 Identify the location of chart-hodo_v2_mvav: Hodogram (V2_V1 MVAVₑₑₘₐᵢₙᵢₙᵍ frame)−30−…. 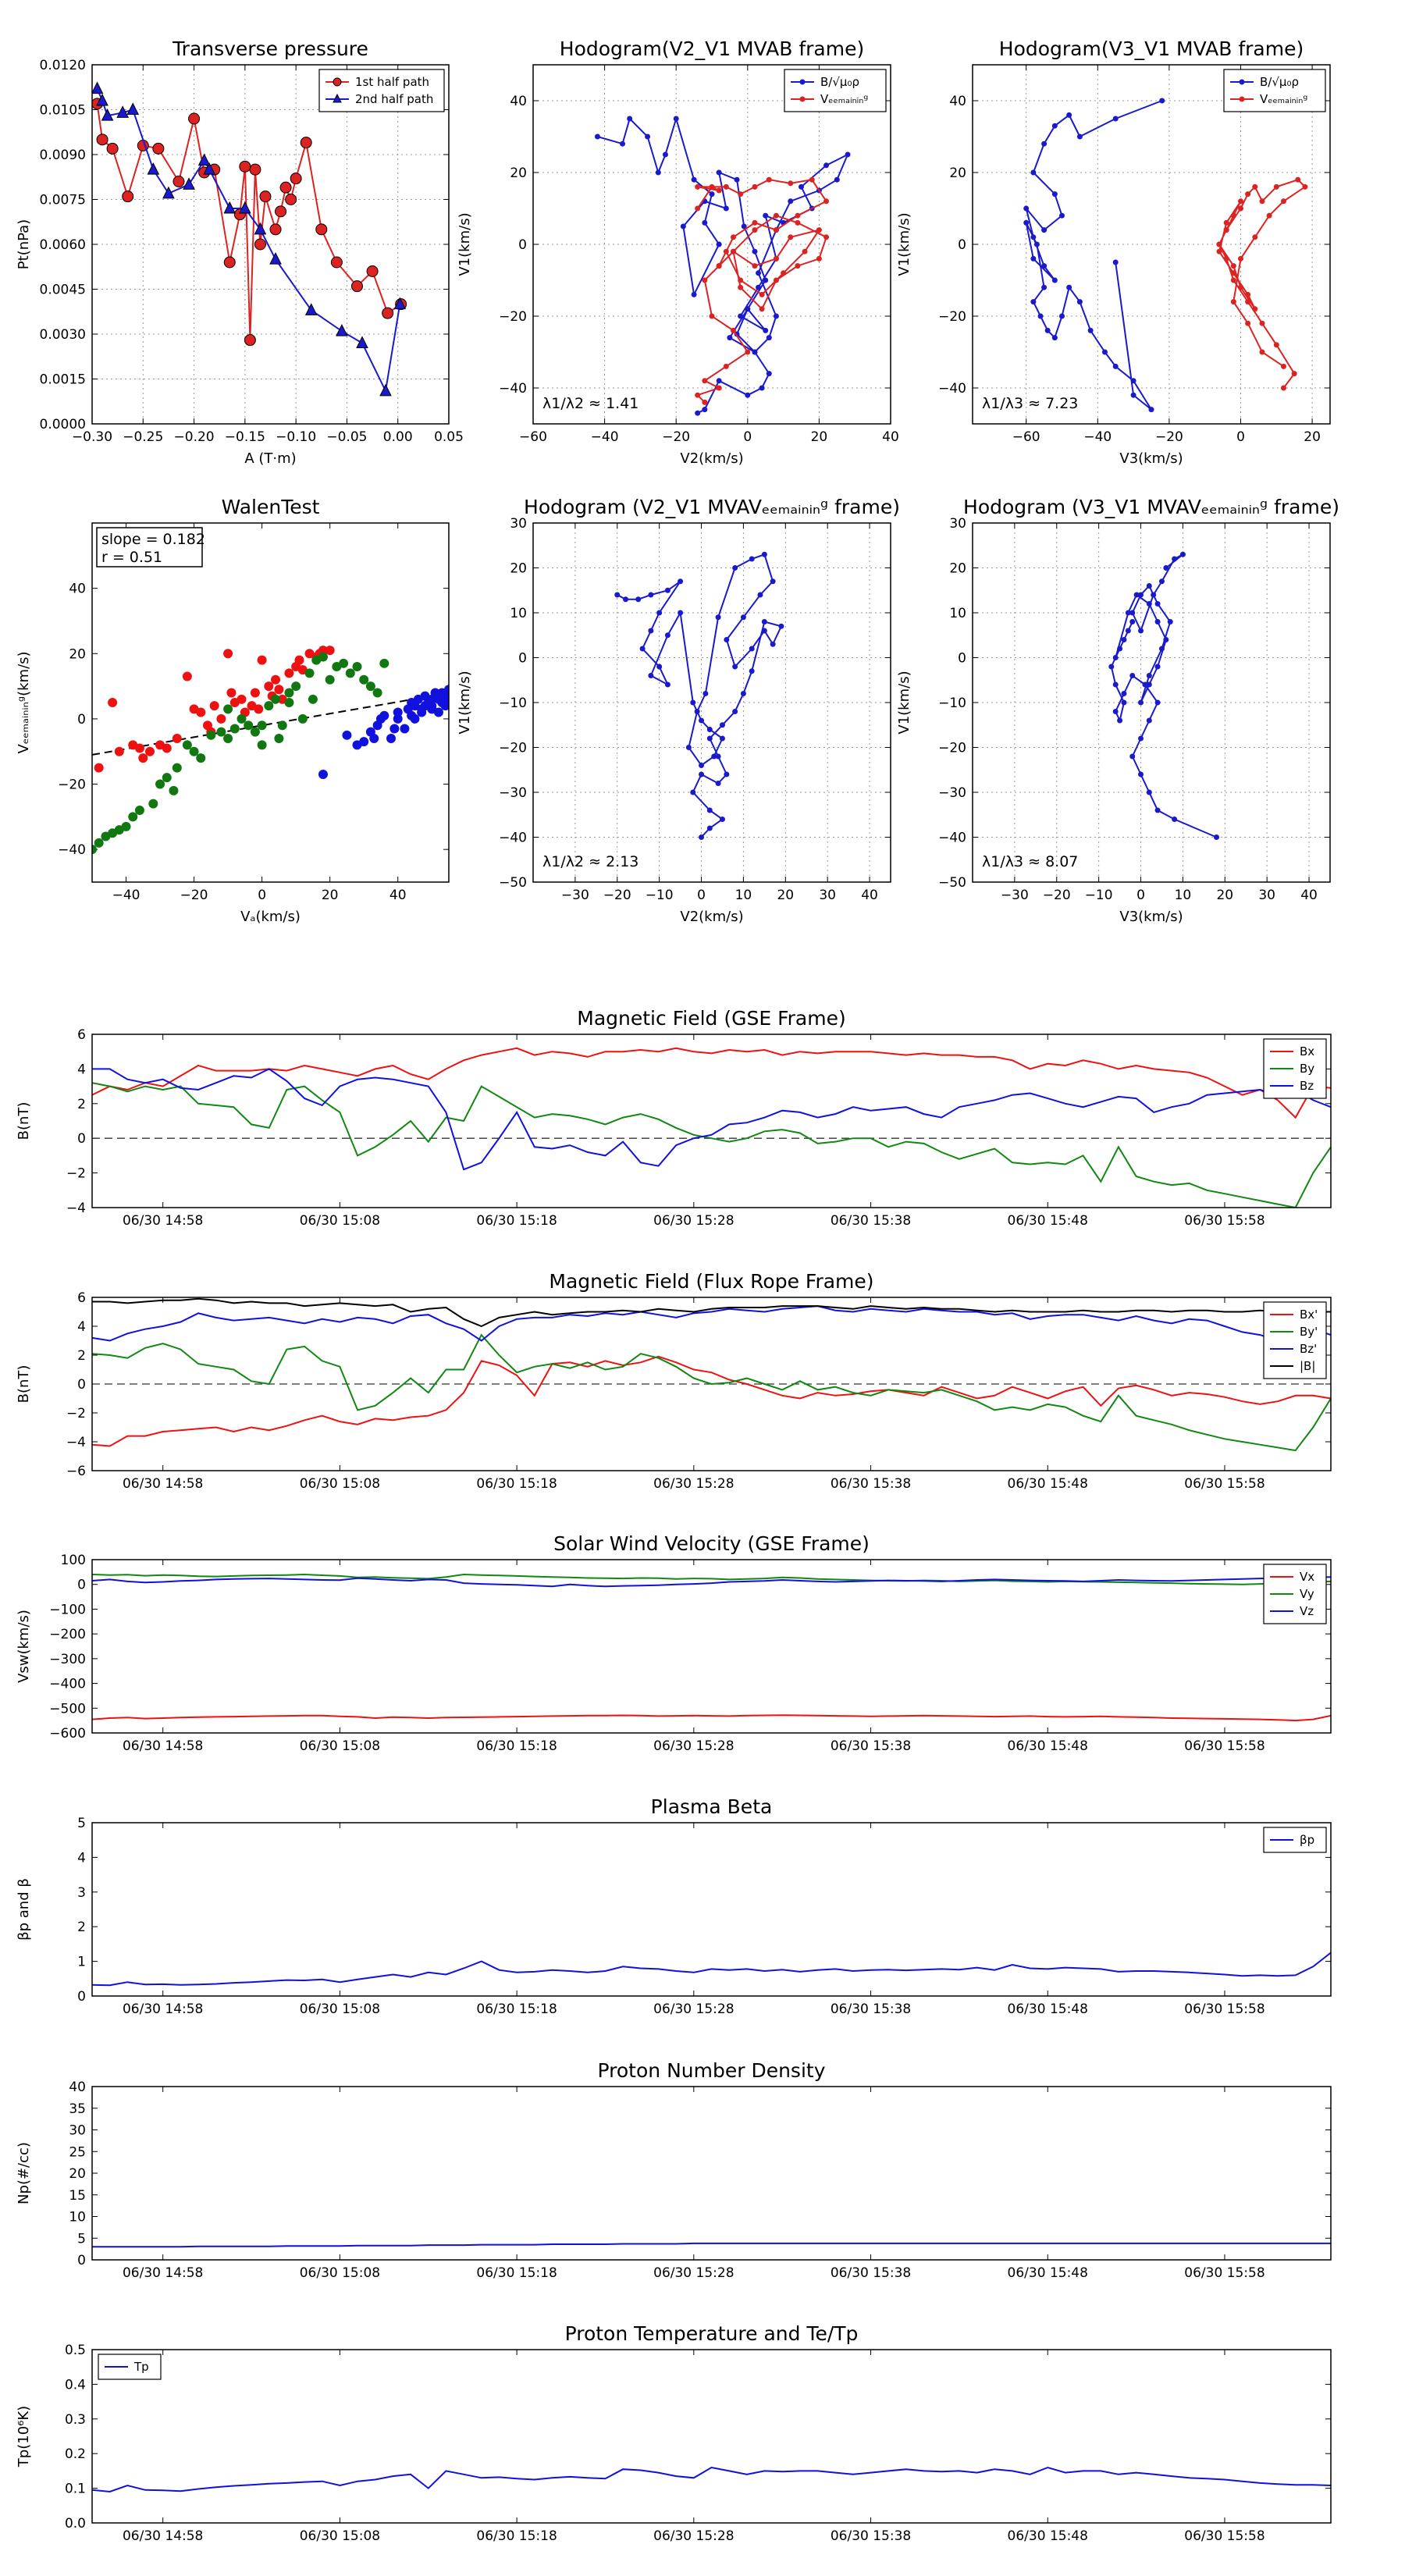
(679, 710).